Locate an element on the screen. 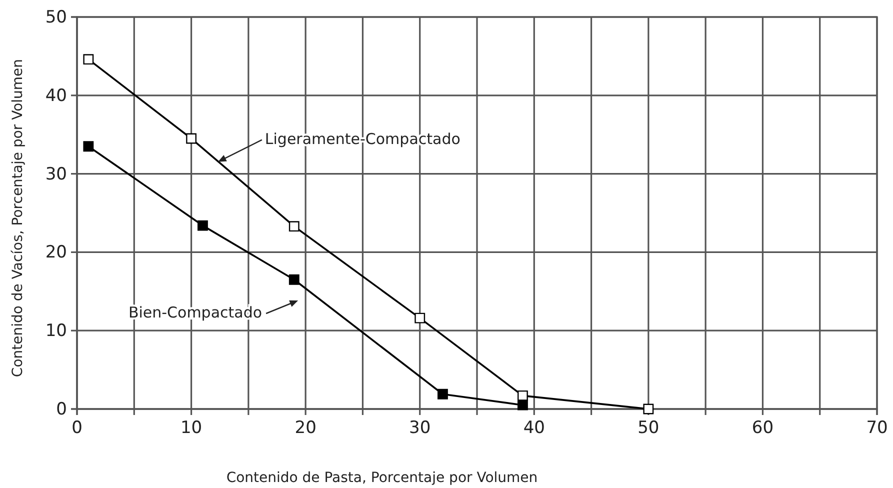 This screenshot has width=893, height=488. y-tick-label: 30 is located at coordinates (56, 174).